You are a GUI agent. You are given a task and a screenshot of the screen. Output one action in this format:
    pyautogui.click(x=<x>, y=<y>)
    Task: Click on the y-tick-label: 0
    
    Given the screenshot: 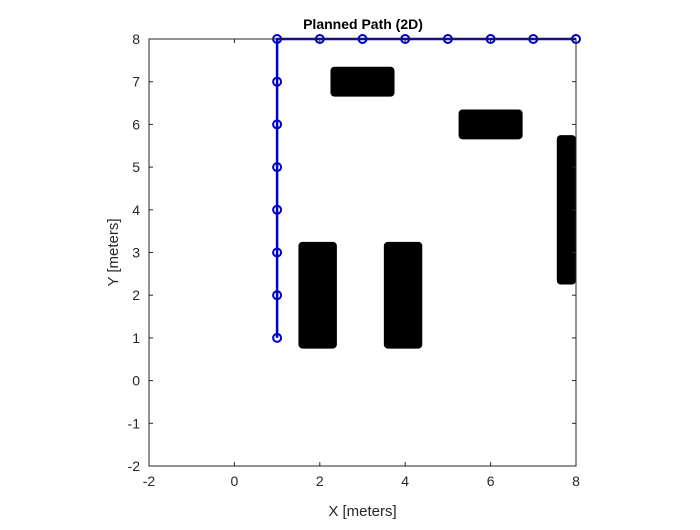 What is the action you would take?
    pyautogui.click(x=136, y=381)
    